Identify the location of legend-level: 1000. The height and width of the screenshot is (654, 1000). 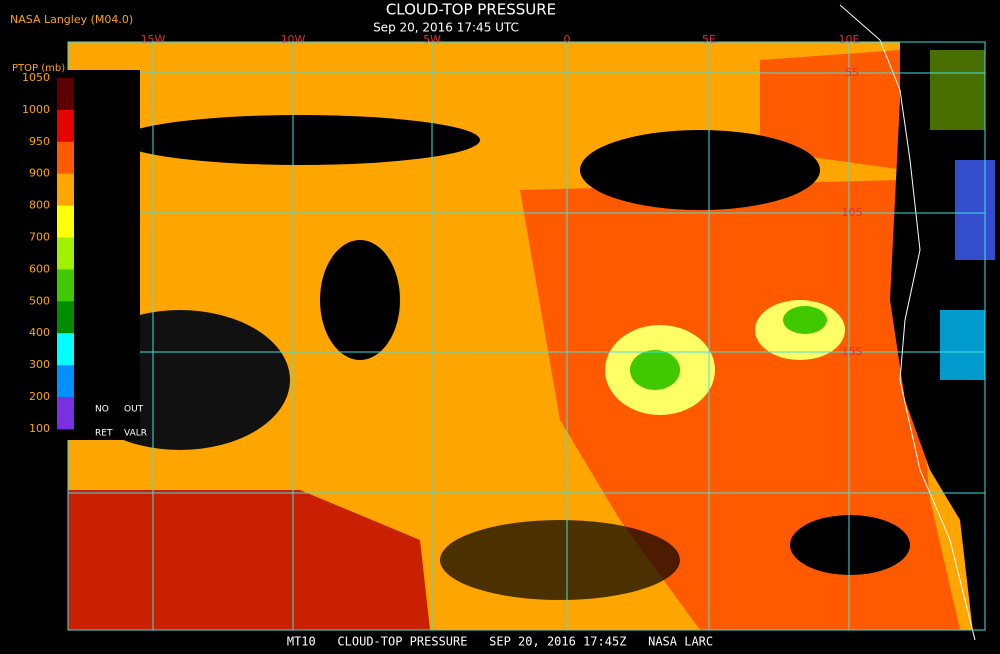
(36, 109).